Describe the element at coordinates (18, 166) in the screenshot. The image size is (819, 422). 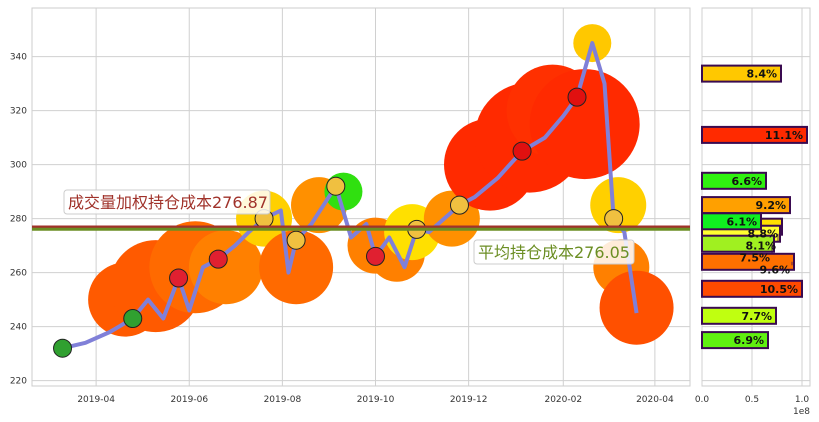
I see `y-tick-label: 300` at that location.